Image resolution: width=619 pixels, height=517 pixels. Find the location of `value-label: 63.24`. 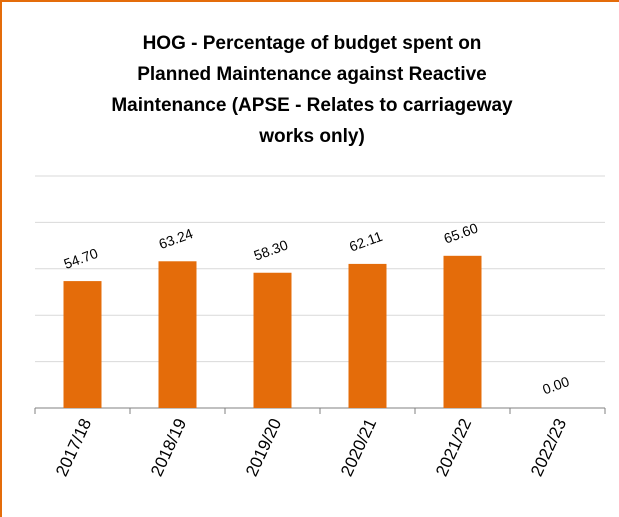

value-label: 63.24 is located at coordinates (176, 238).